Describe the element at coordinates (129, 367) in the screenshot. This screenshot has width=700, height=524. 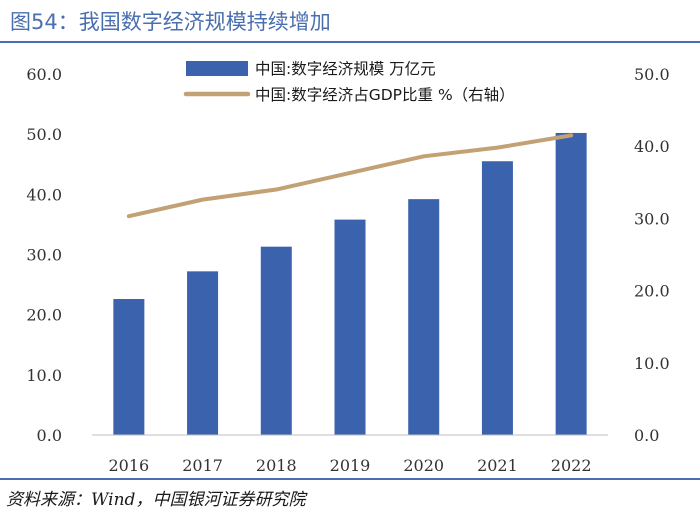
I see `bar-2016` at that location.